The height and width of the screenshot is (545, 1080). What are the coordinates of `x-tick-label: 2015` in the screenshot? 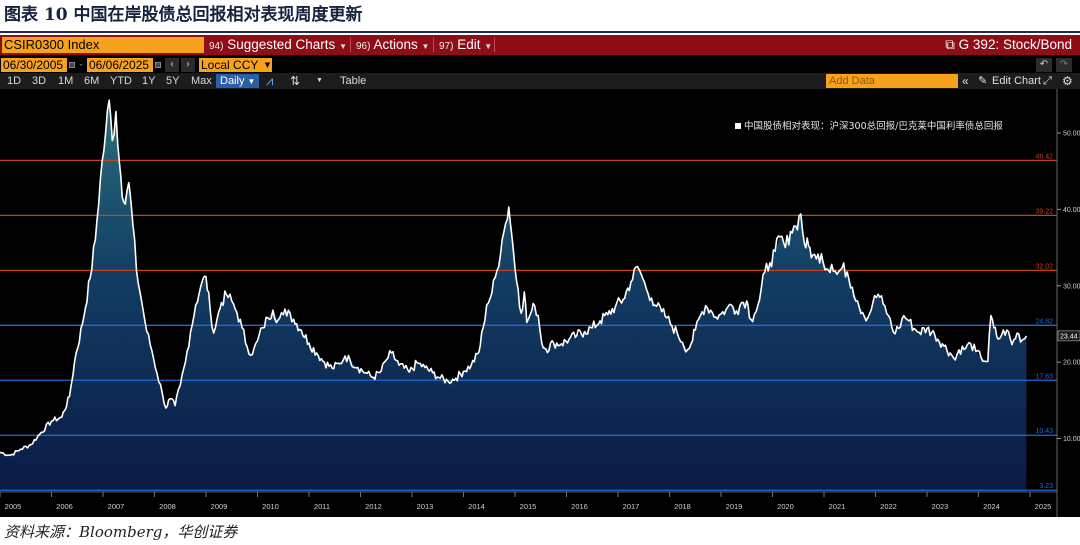 It's located at (528, 506).